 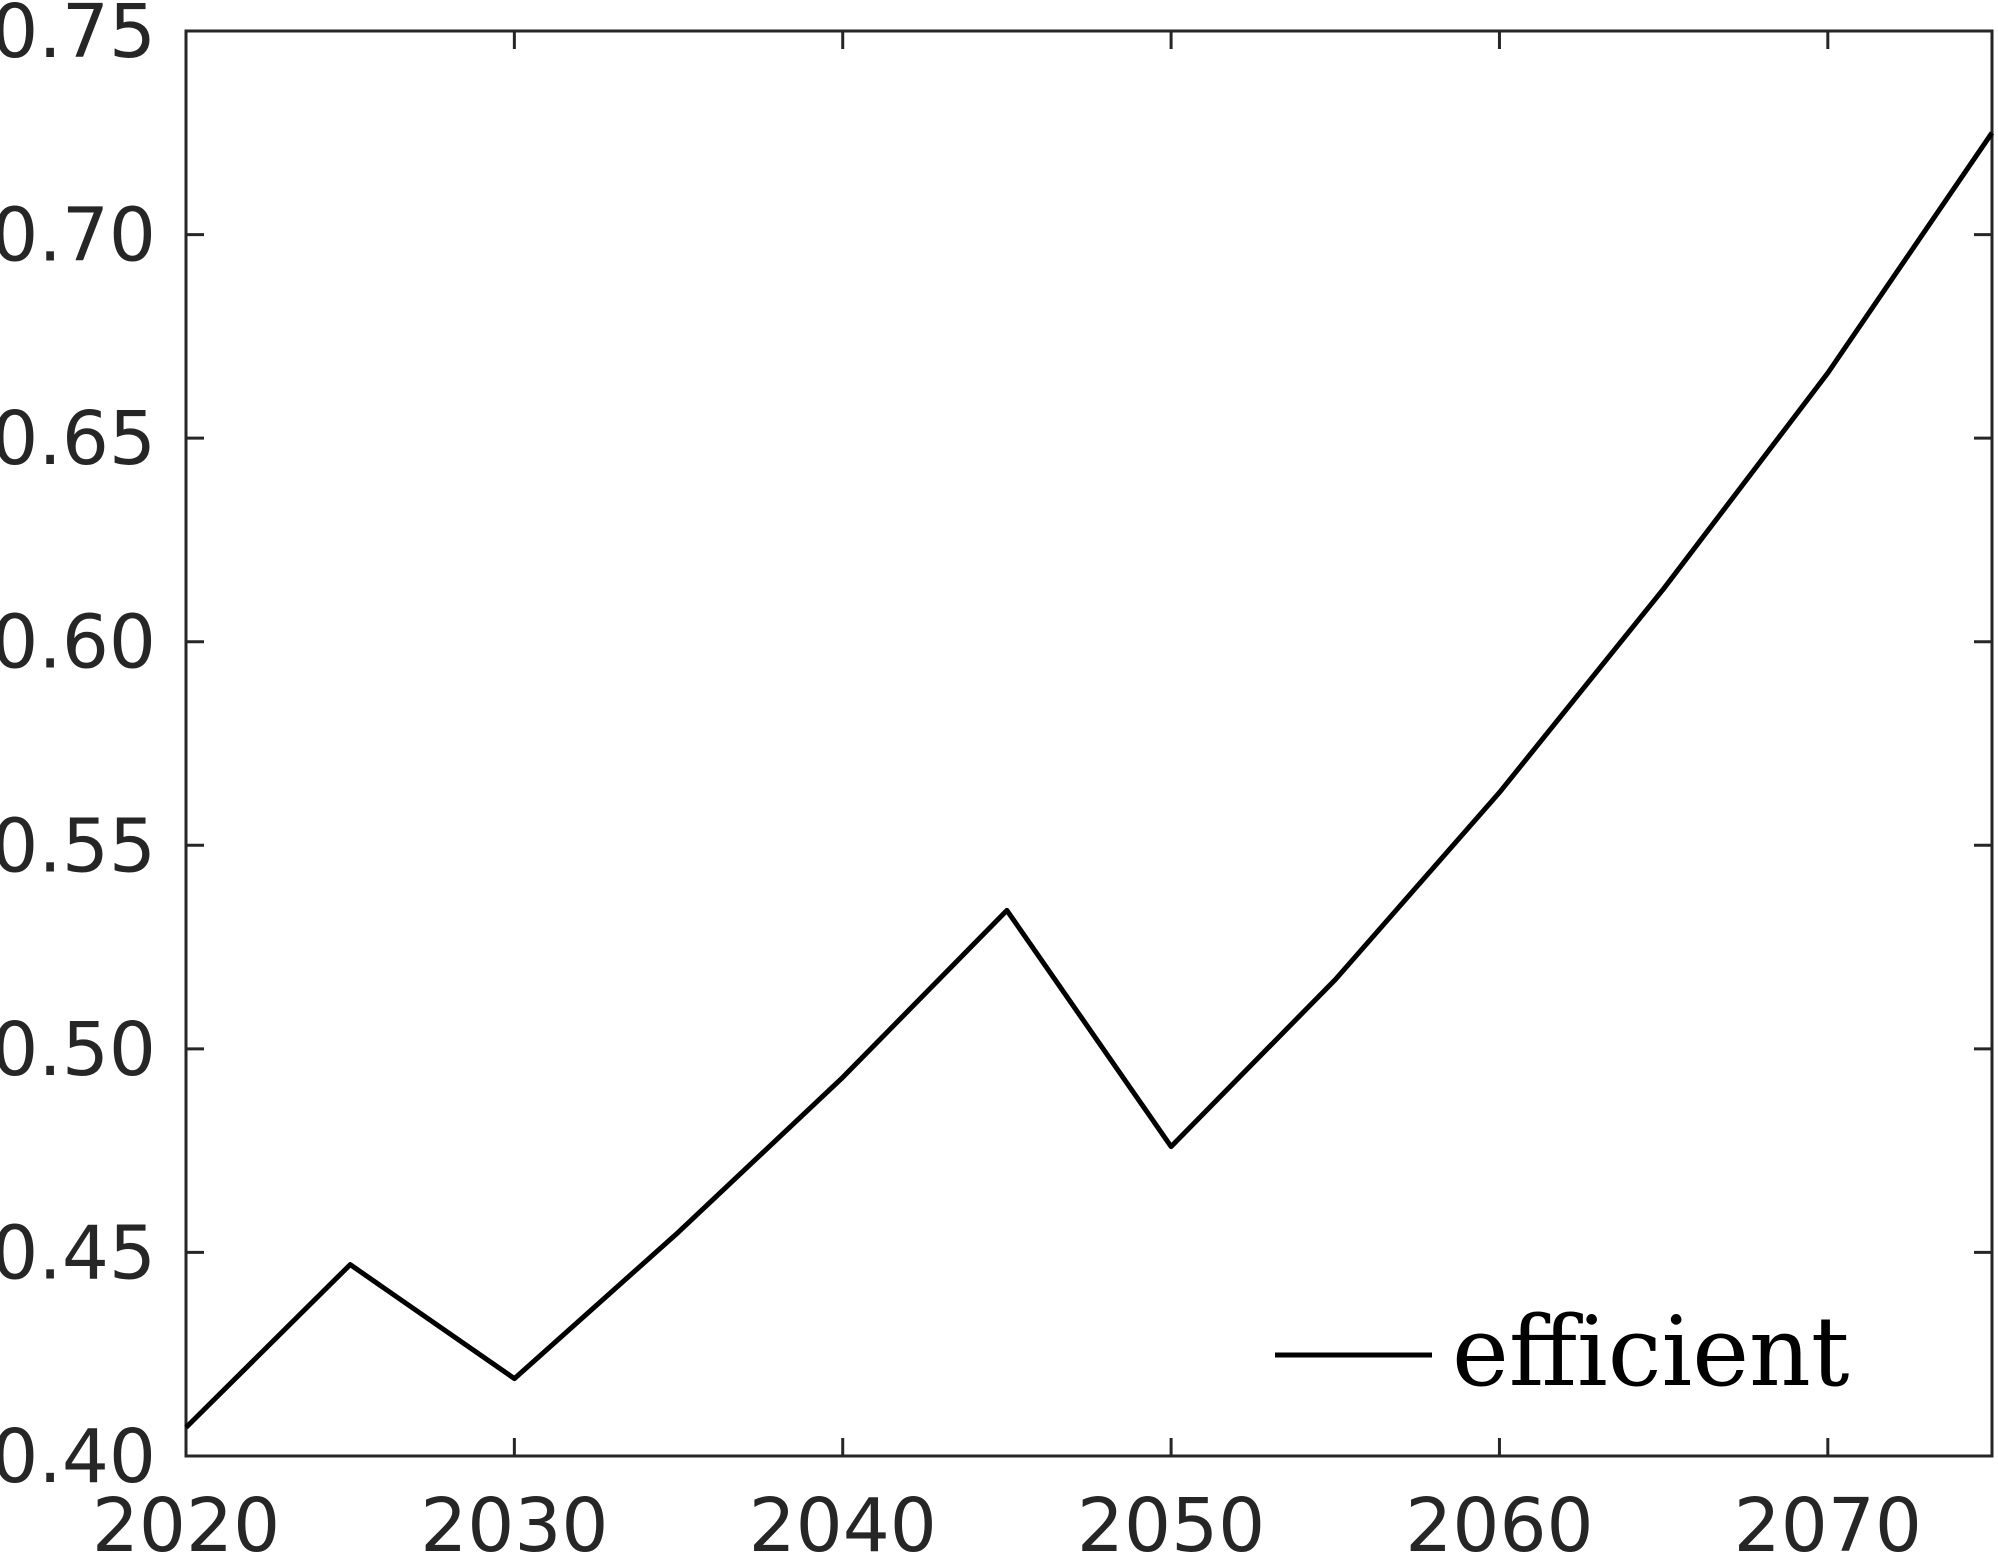 What do you see at coordinates (78, 1457) in the screenshot?
I see `y-tick-label-0.40: 0.40` at bounding box center [78, 1457].